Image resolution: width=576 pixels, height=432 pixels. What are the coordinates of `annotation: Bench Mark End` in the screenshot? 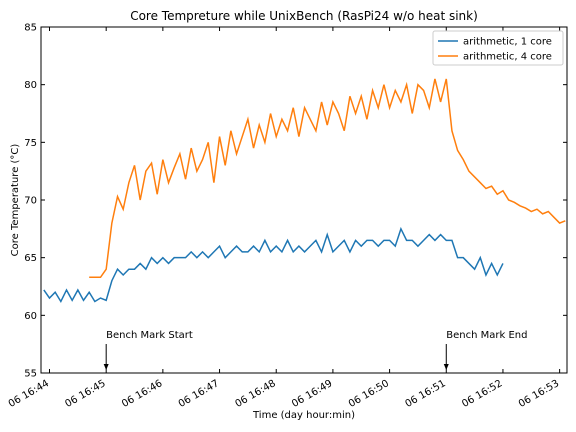 It's located at (486, 335).